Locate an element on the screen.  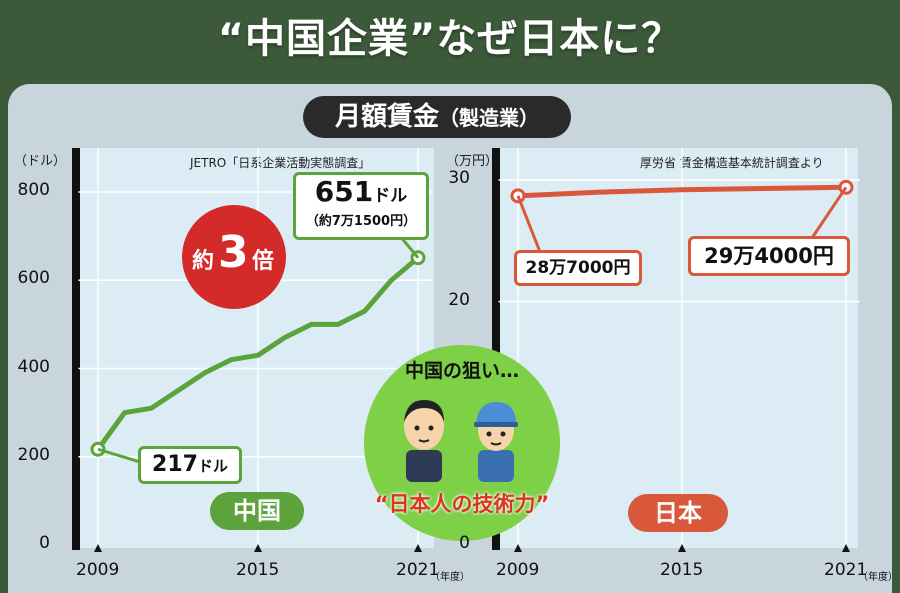
china-y-tick-label: 400 is located at coordinates (33, 366).